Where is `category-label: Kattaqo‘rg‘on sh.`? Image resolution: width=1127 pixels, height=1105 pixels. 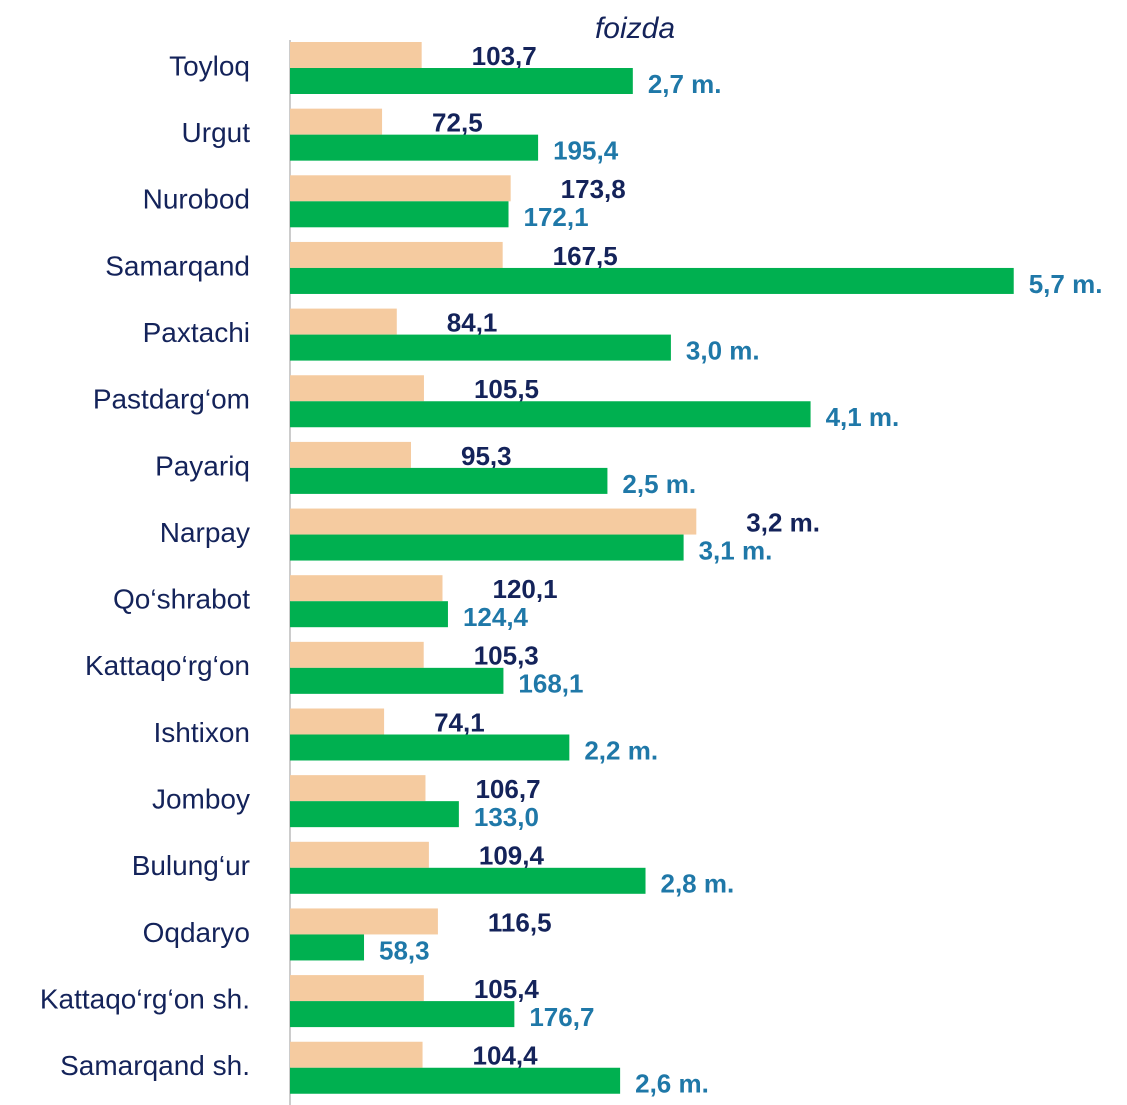
category-label: Kattaqo‘rg‘on sh. is located at coordinates (145, 998).